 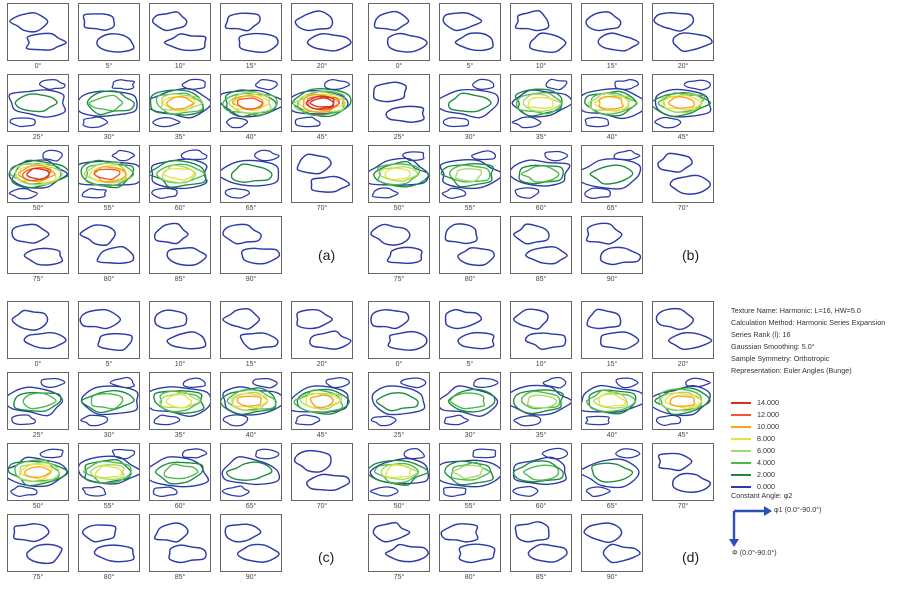 What do you see at coordinates (38, 137) in the screenshot?
I see `section-angle-label: 25°` at bounding box center [38, 137].